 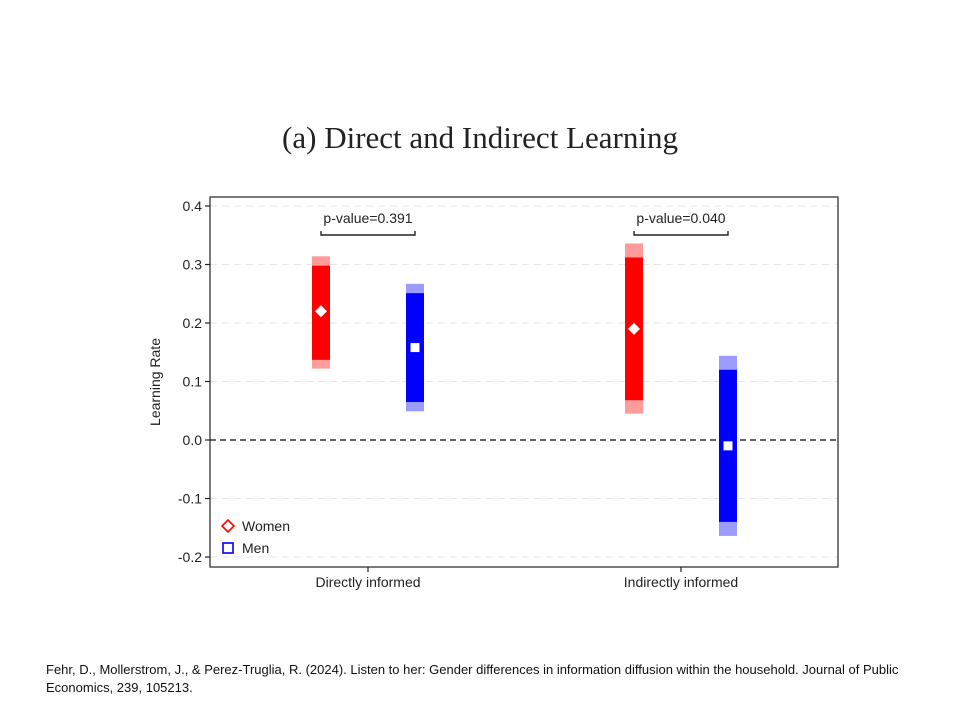 What do you see at coordinates (480, 137) in the screenshot?
I see `chart-title: (a) Direct and Indirect Learning` at bounding box center [480, 137].